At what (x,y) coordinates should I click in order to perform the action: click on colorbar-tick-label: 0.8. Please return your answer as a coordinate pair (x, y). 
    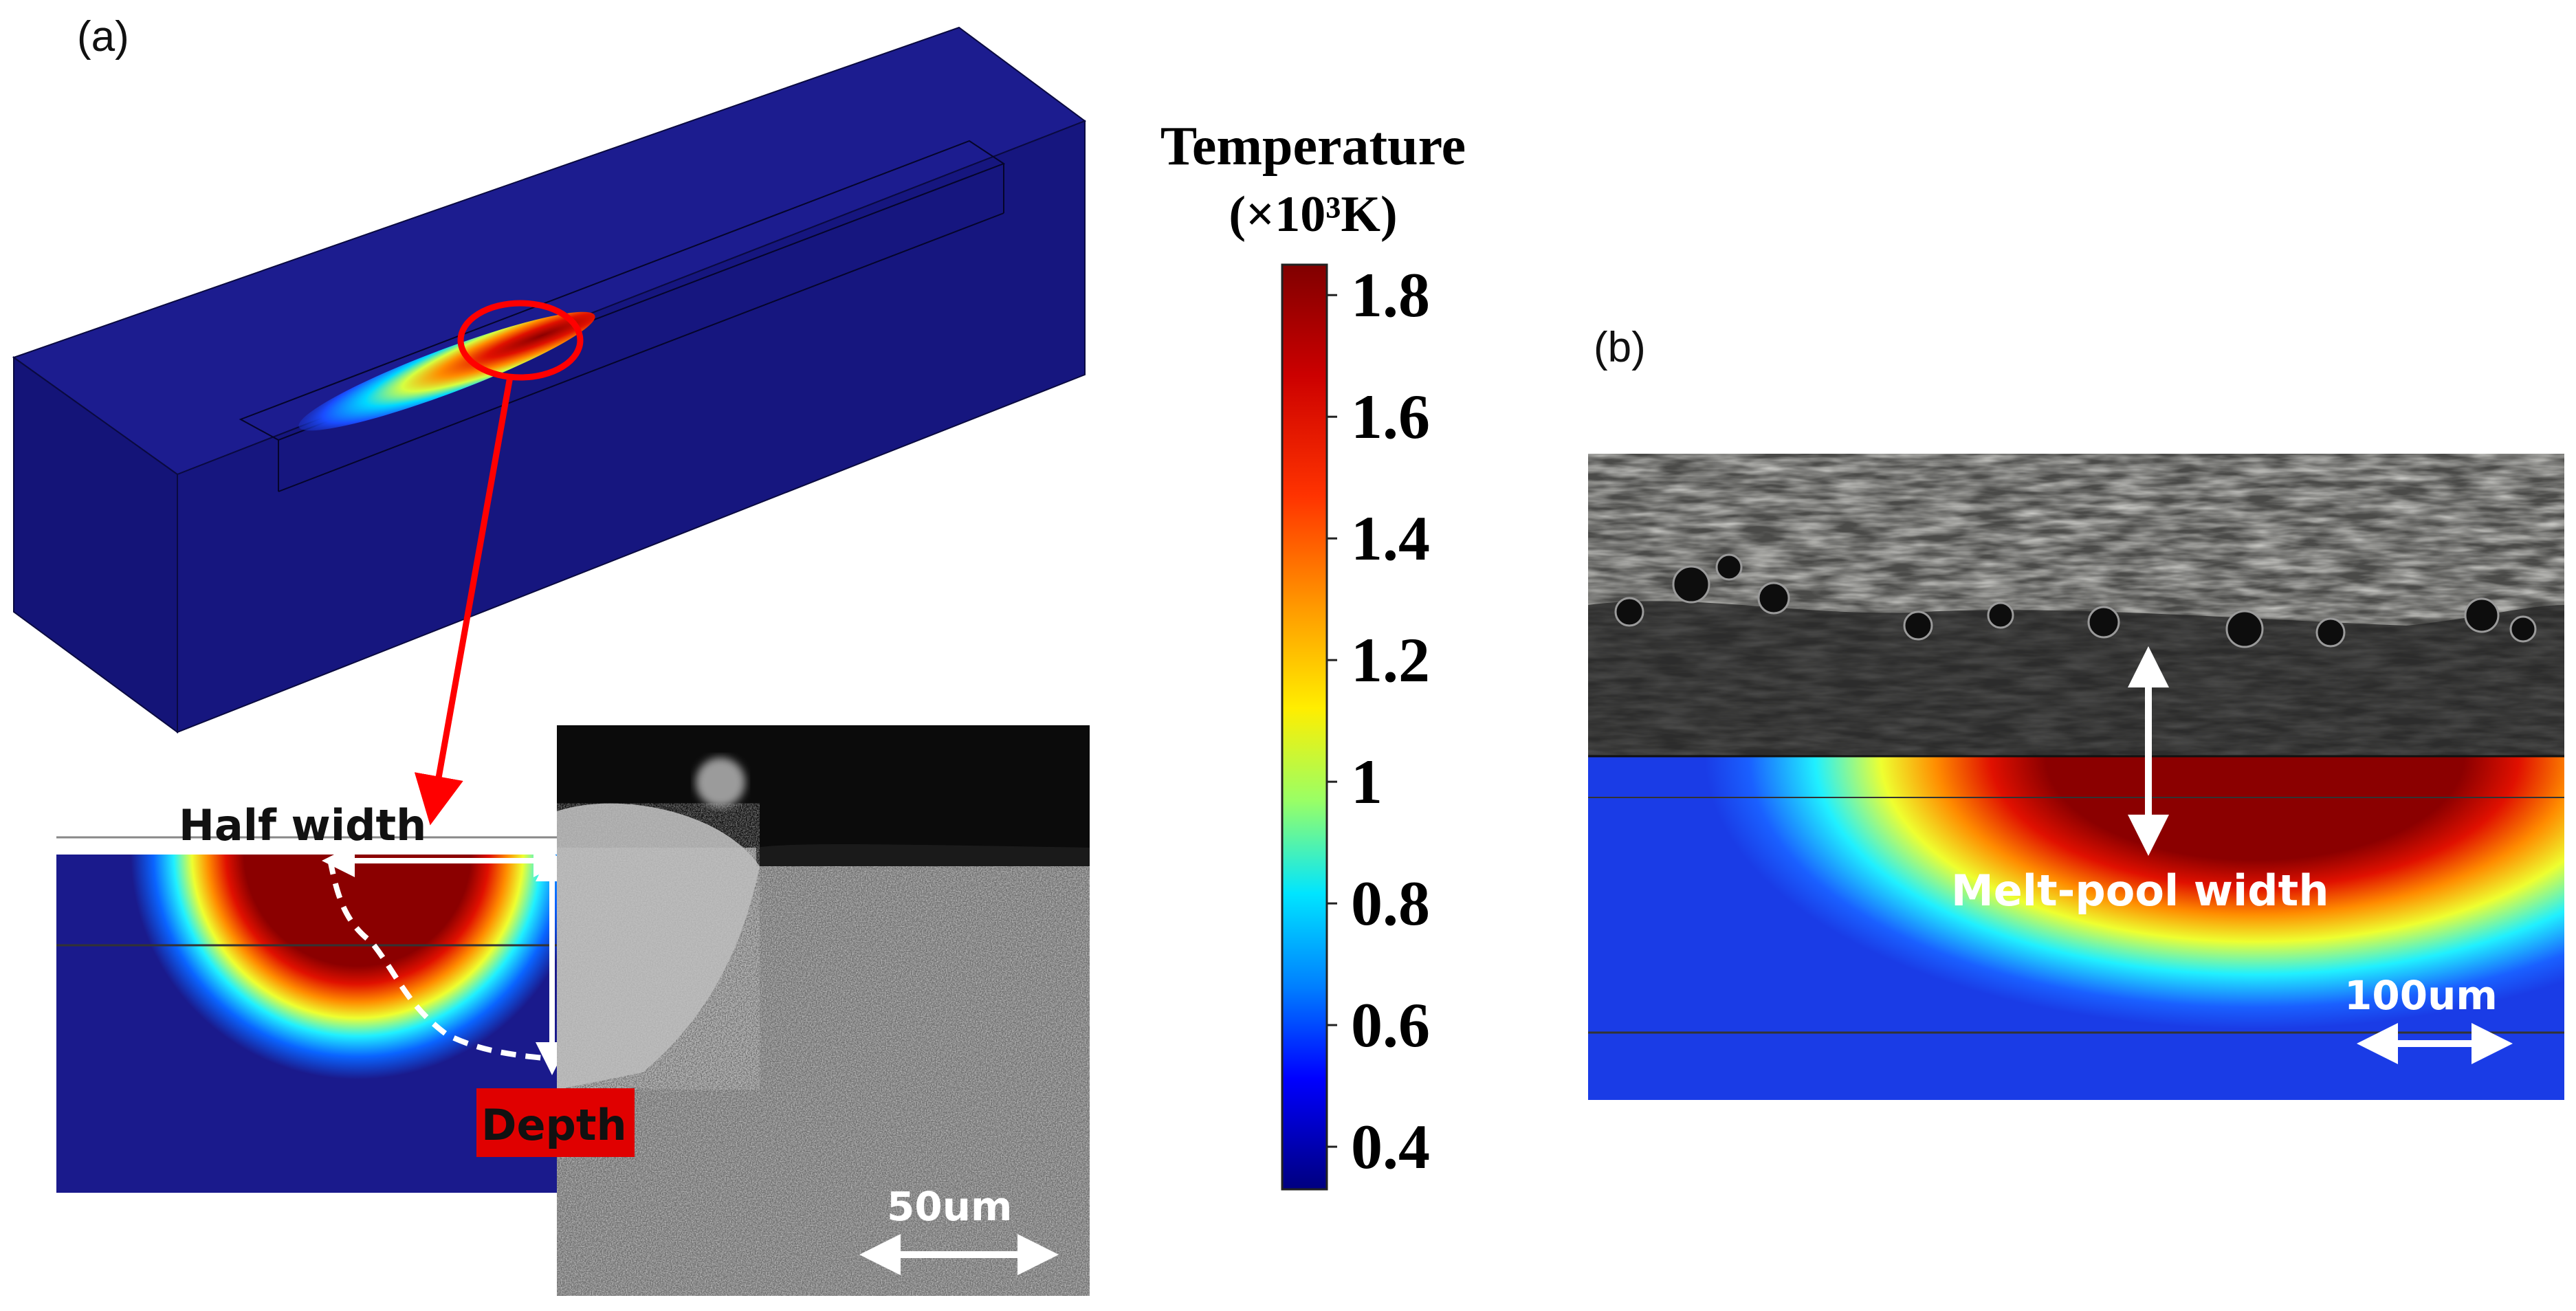
    Looking at the image, I should click on (1390, 903).